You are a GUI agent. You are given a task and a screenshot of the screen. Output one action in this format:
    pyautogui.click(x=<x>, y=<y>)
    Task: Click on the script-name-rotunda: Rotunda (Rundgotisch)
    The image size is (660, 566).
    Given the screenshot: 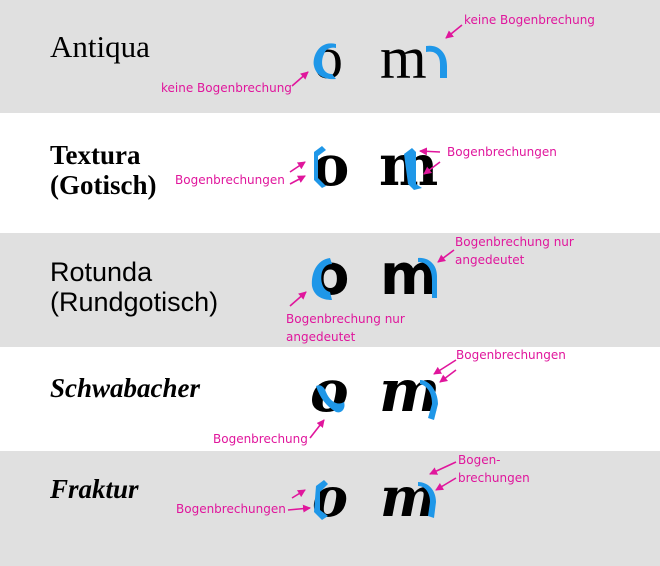 What is the action you would take?
    pyautogui.click(x=134, y=287)
    